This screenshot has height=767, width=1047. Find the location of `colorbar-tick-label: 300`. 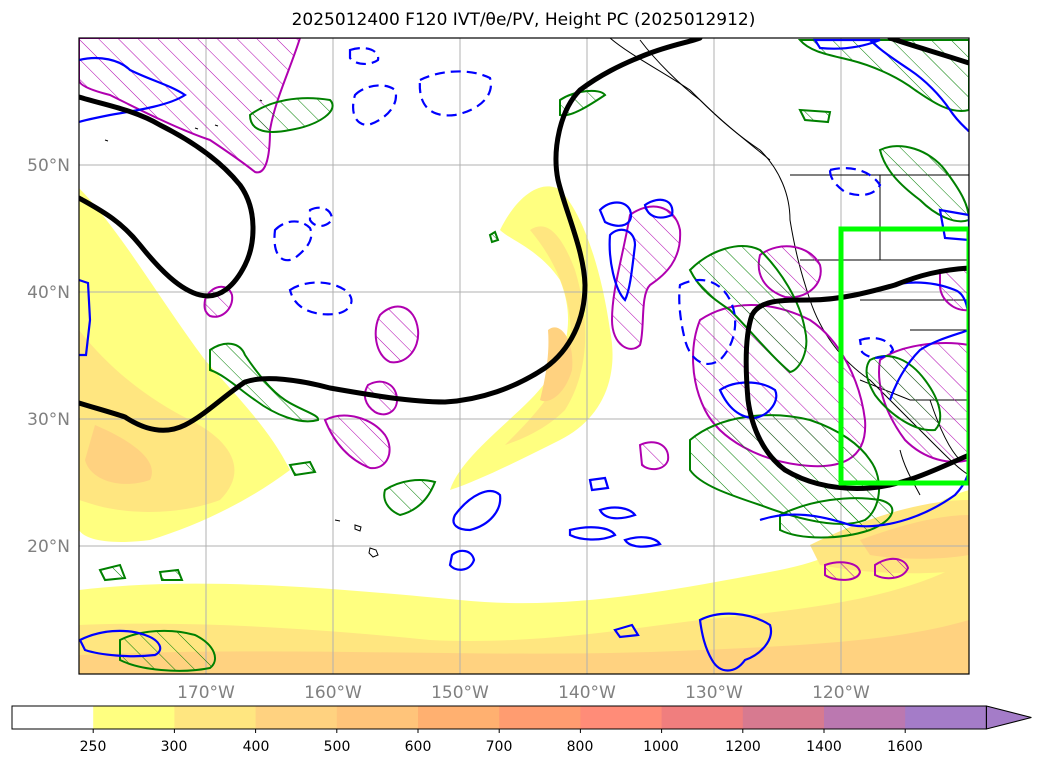

colorbar-tick-label: 300 is located at coordinates (174, 747).